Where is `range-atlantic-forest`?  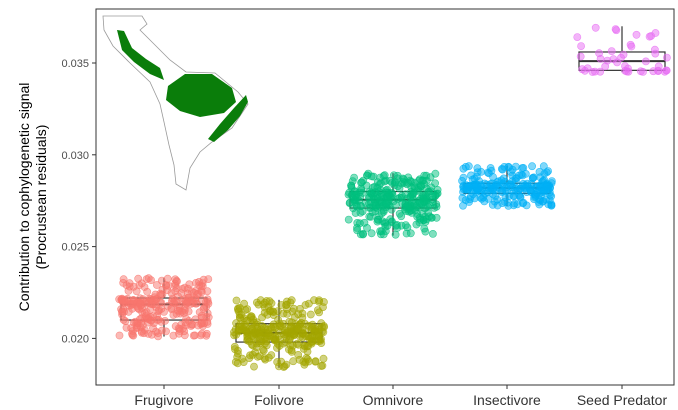
range-atlantic-forest is located at coordinates (228, 118).